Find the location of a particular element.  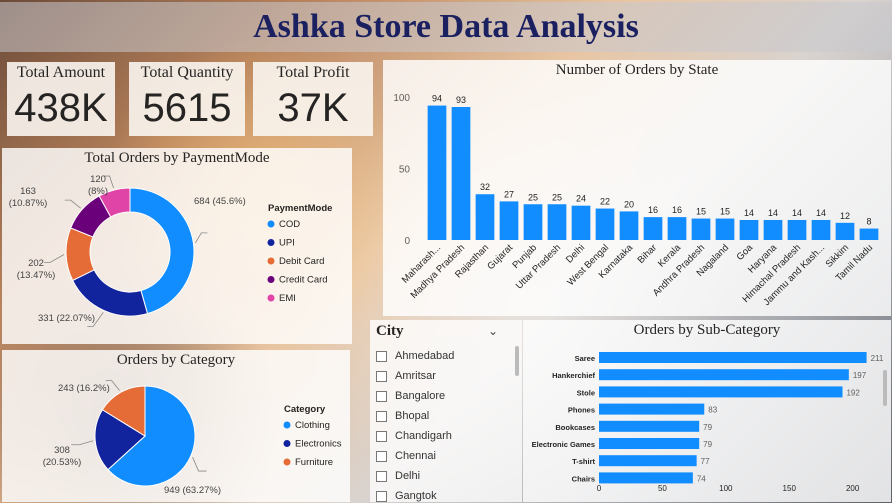

x-tick-label: 150 is located at coordinates (790, 488).